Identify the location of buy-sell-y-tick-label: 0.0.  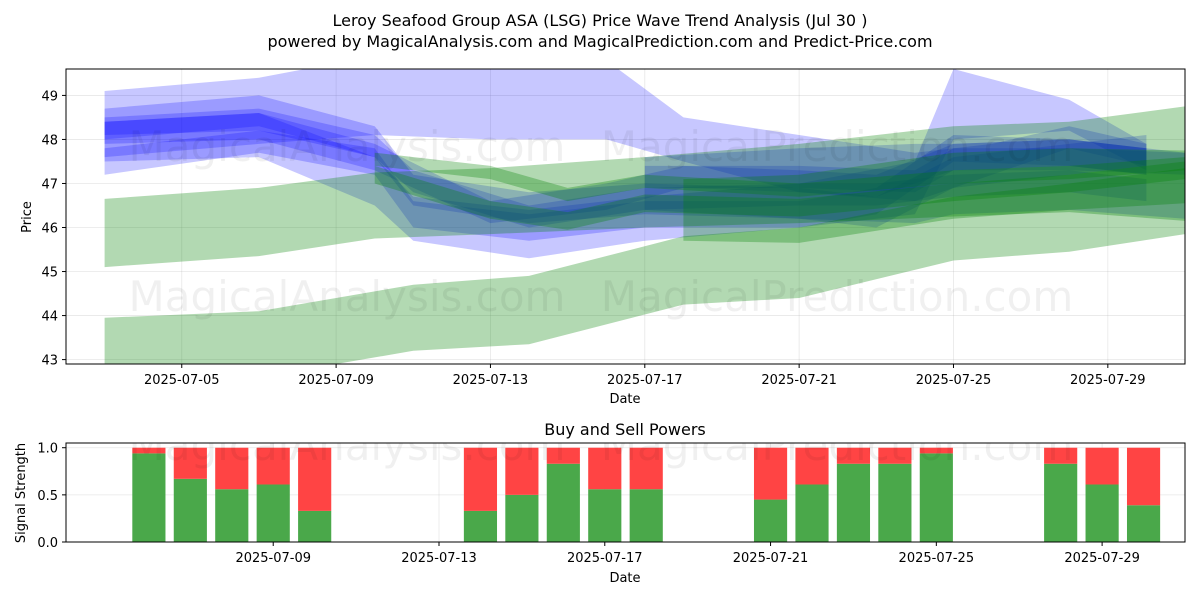
(47, 543).